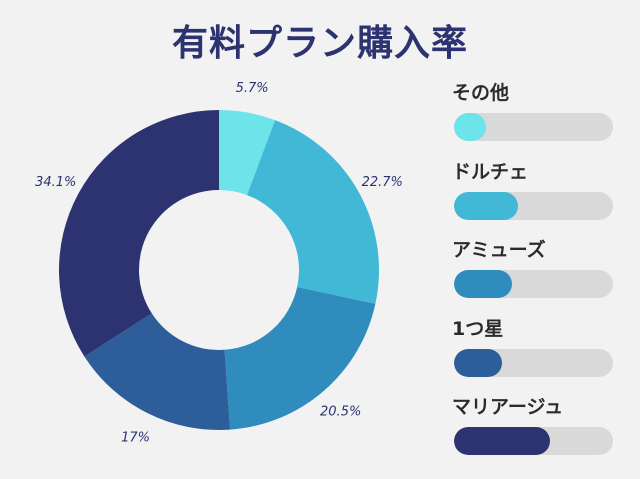  I want to click on slice-label-1: 22.7%, so click(382, 182).